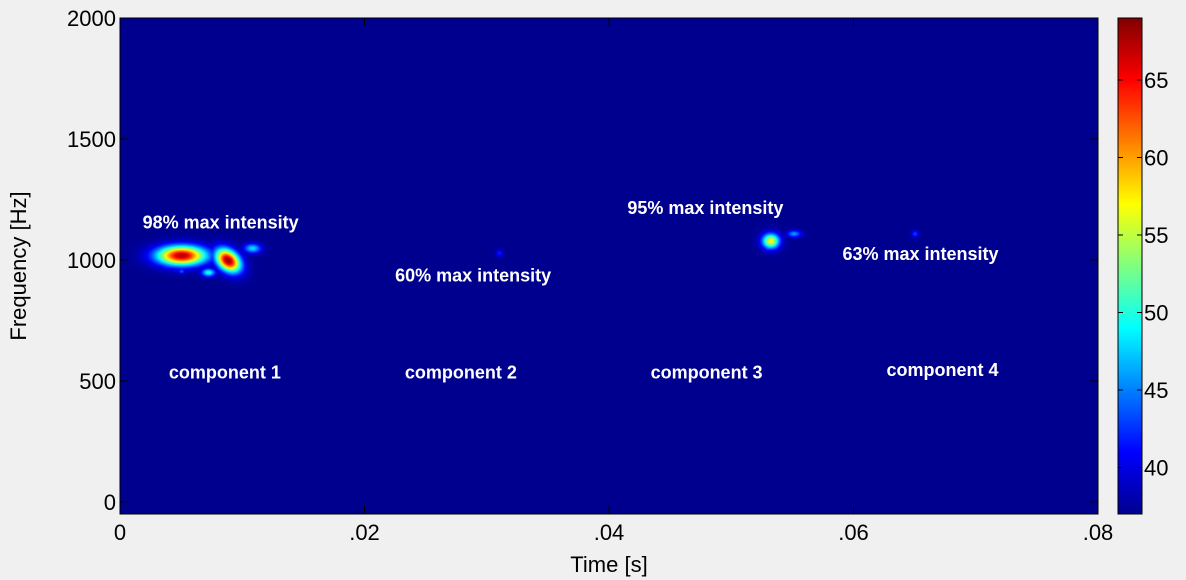 The width and height of the screenshot is (1186, 580). I want to click on x-tick-label: .08, so click(1098, 532).